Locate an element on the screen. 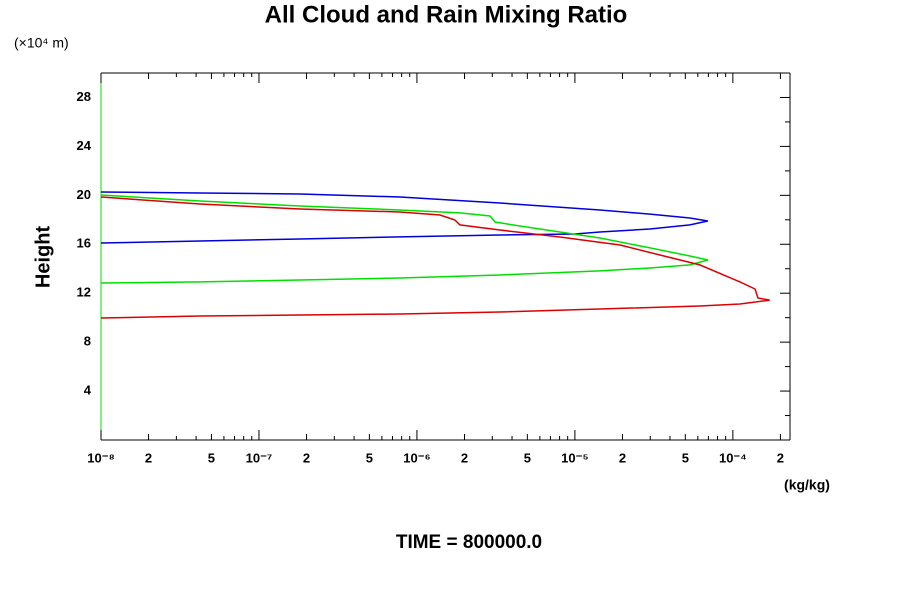 The image size is (900, 600). y-tick-label: 20 is located at coordinates (84, 194).